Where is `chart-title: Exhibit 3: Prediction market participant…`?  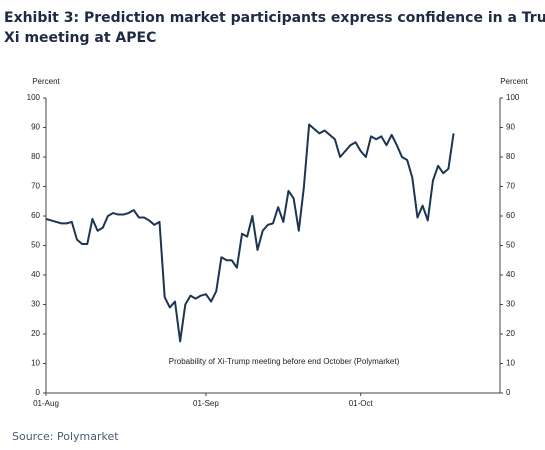 chart-title: Exhibit 3: Prediction market participant… is located at coordinates (274, 28).